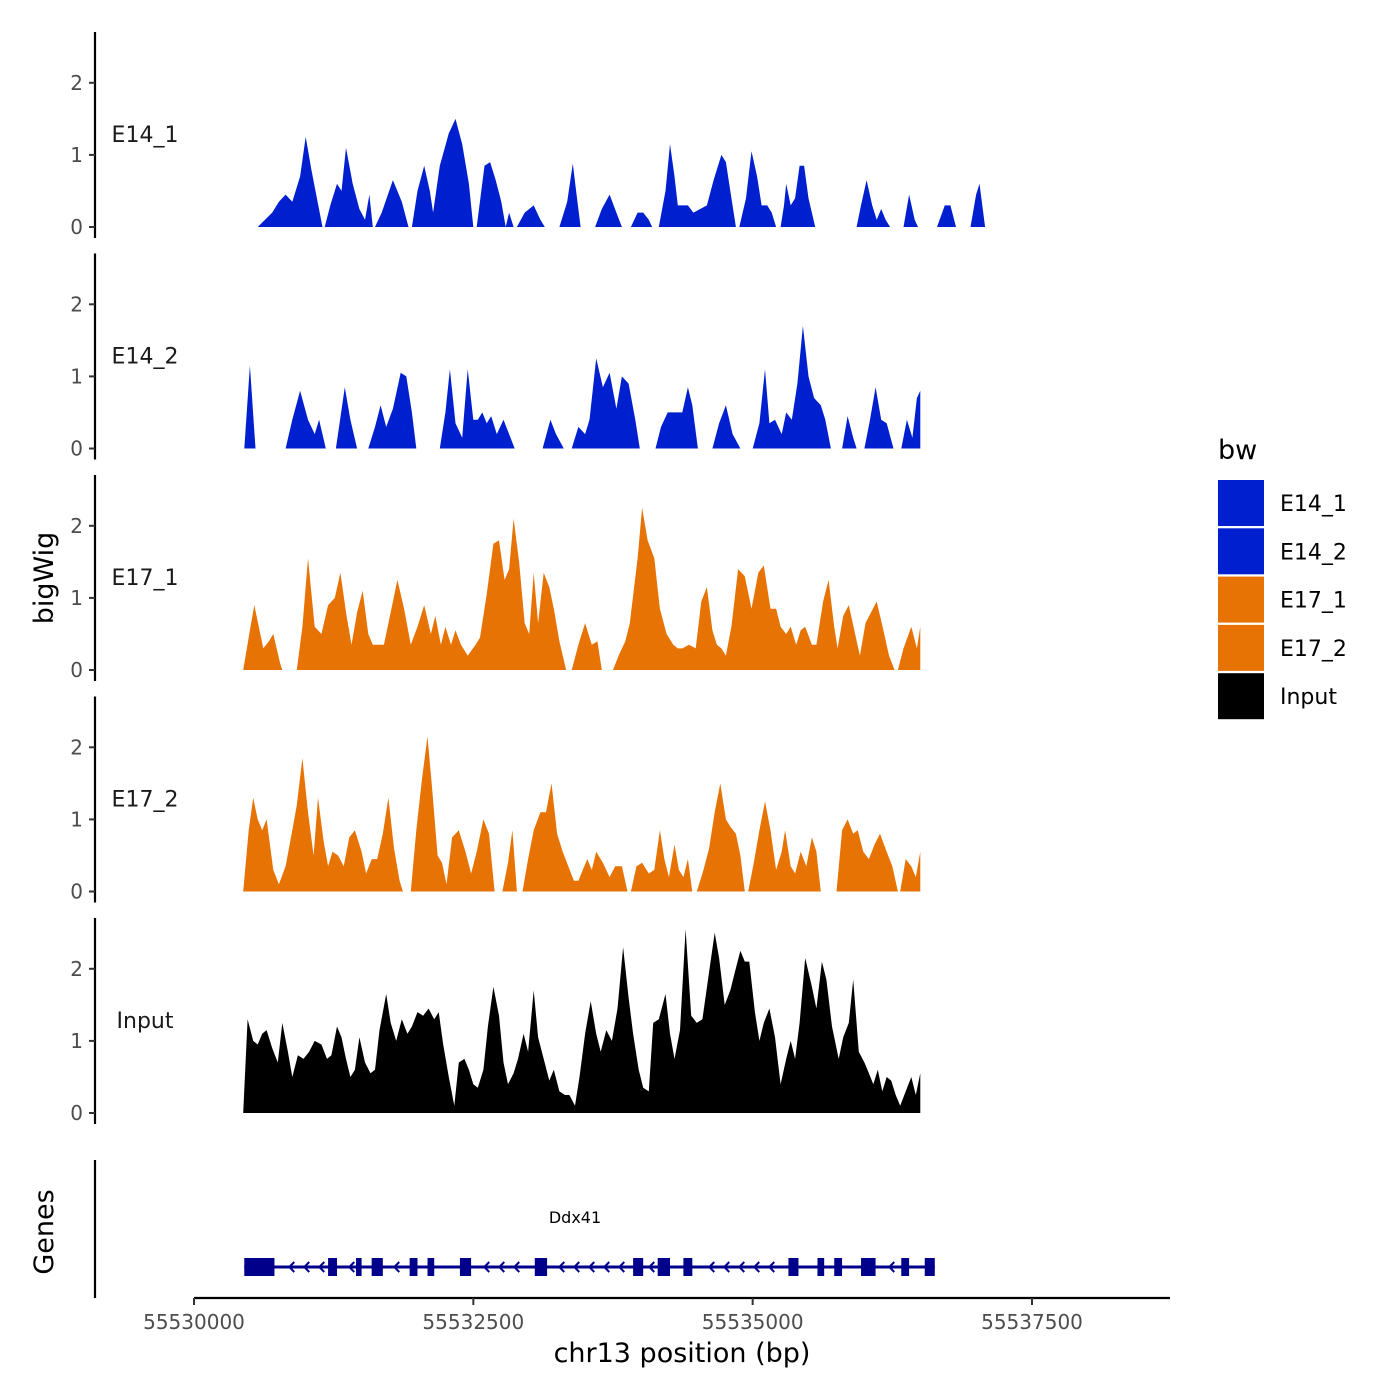 The width and height of the screenshot is (1400, 1400). Describe the element at coordinates (145, 578) in the screenshot. I see `track-label-e17_1: E17_1` at that location.